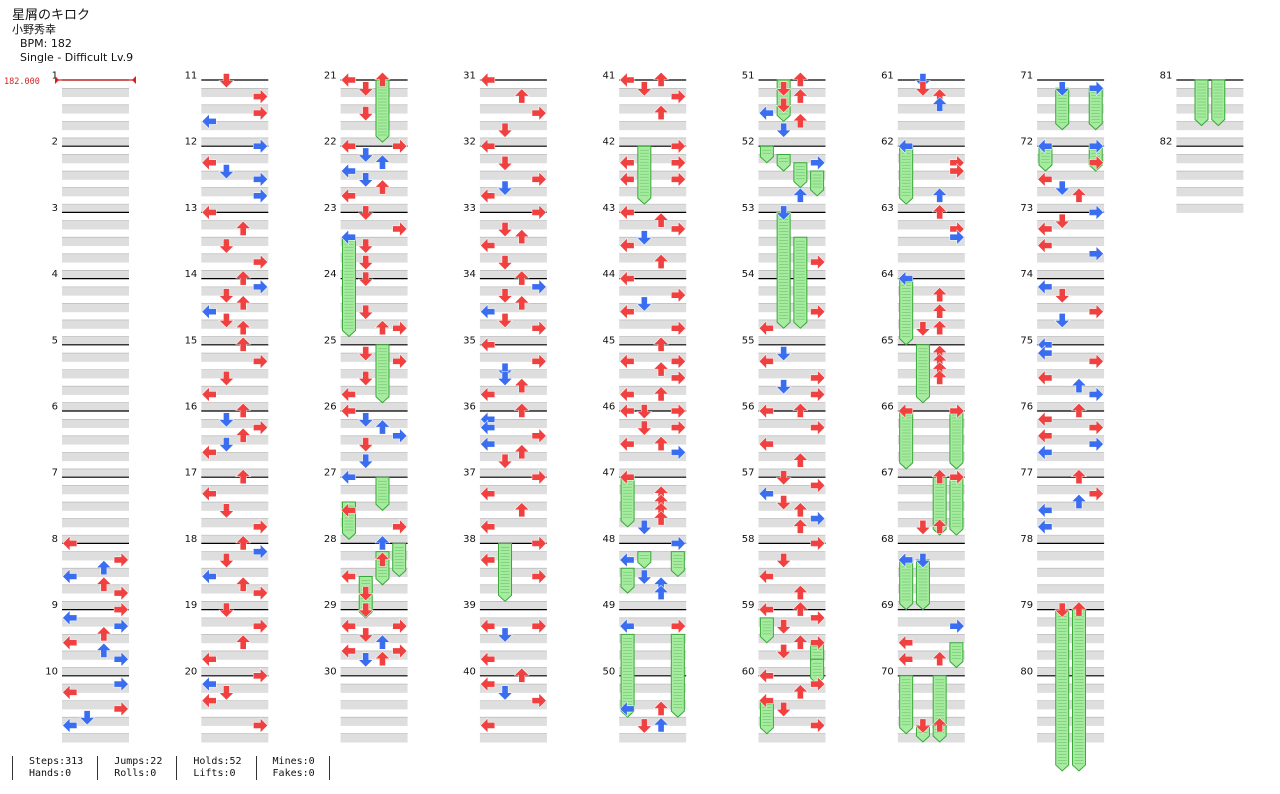  Describe the element at coordinates (55, 605) in the screenshot. I see `measure-number: 9` at that location.